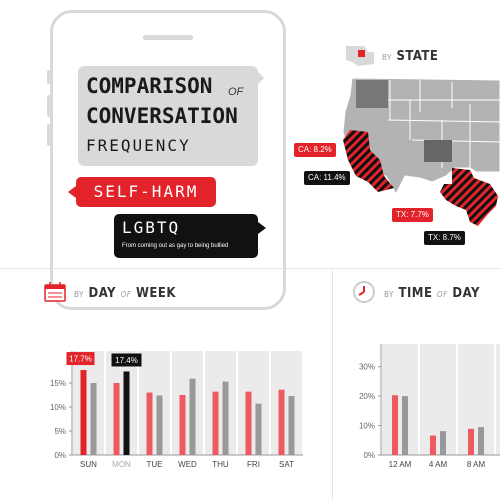  Describe the element at coordinates (412, 215) in the screenshot. I see `tx-selfharm-tag: TX: 7.7%` at that location.